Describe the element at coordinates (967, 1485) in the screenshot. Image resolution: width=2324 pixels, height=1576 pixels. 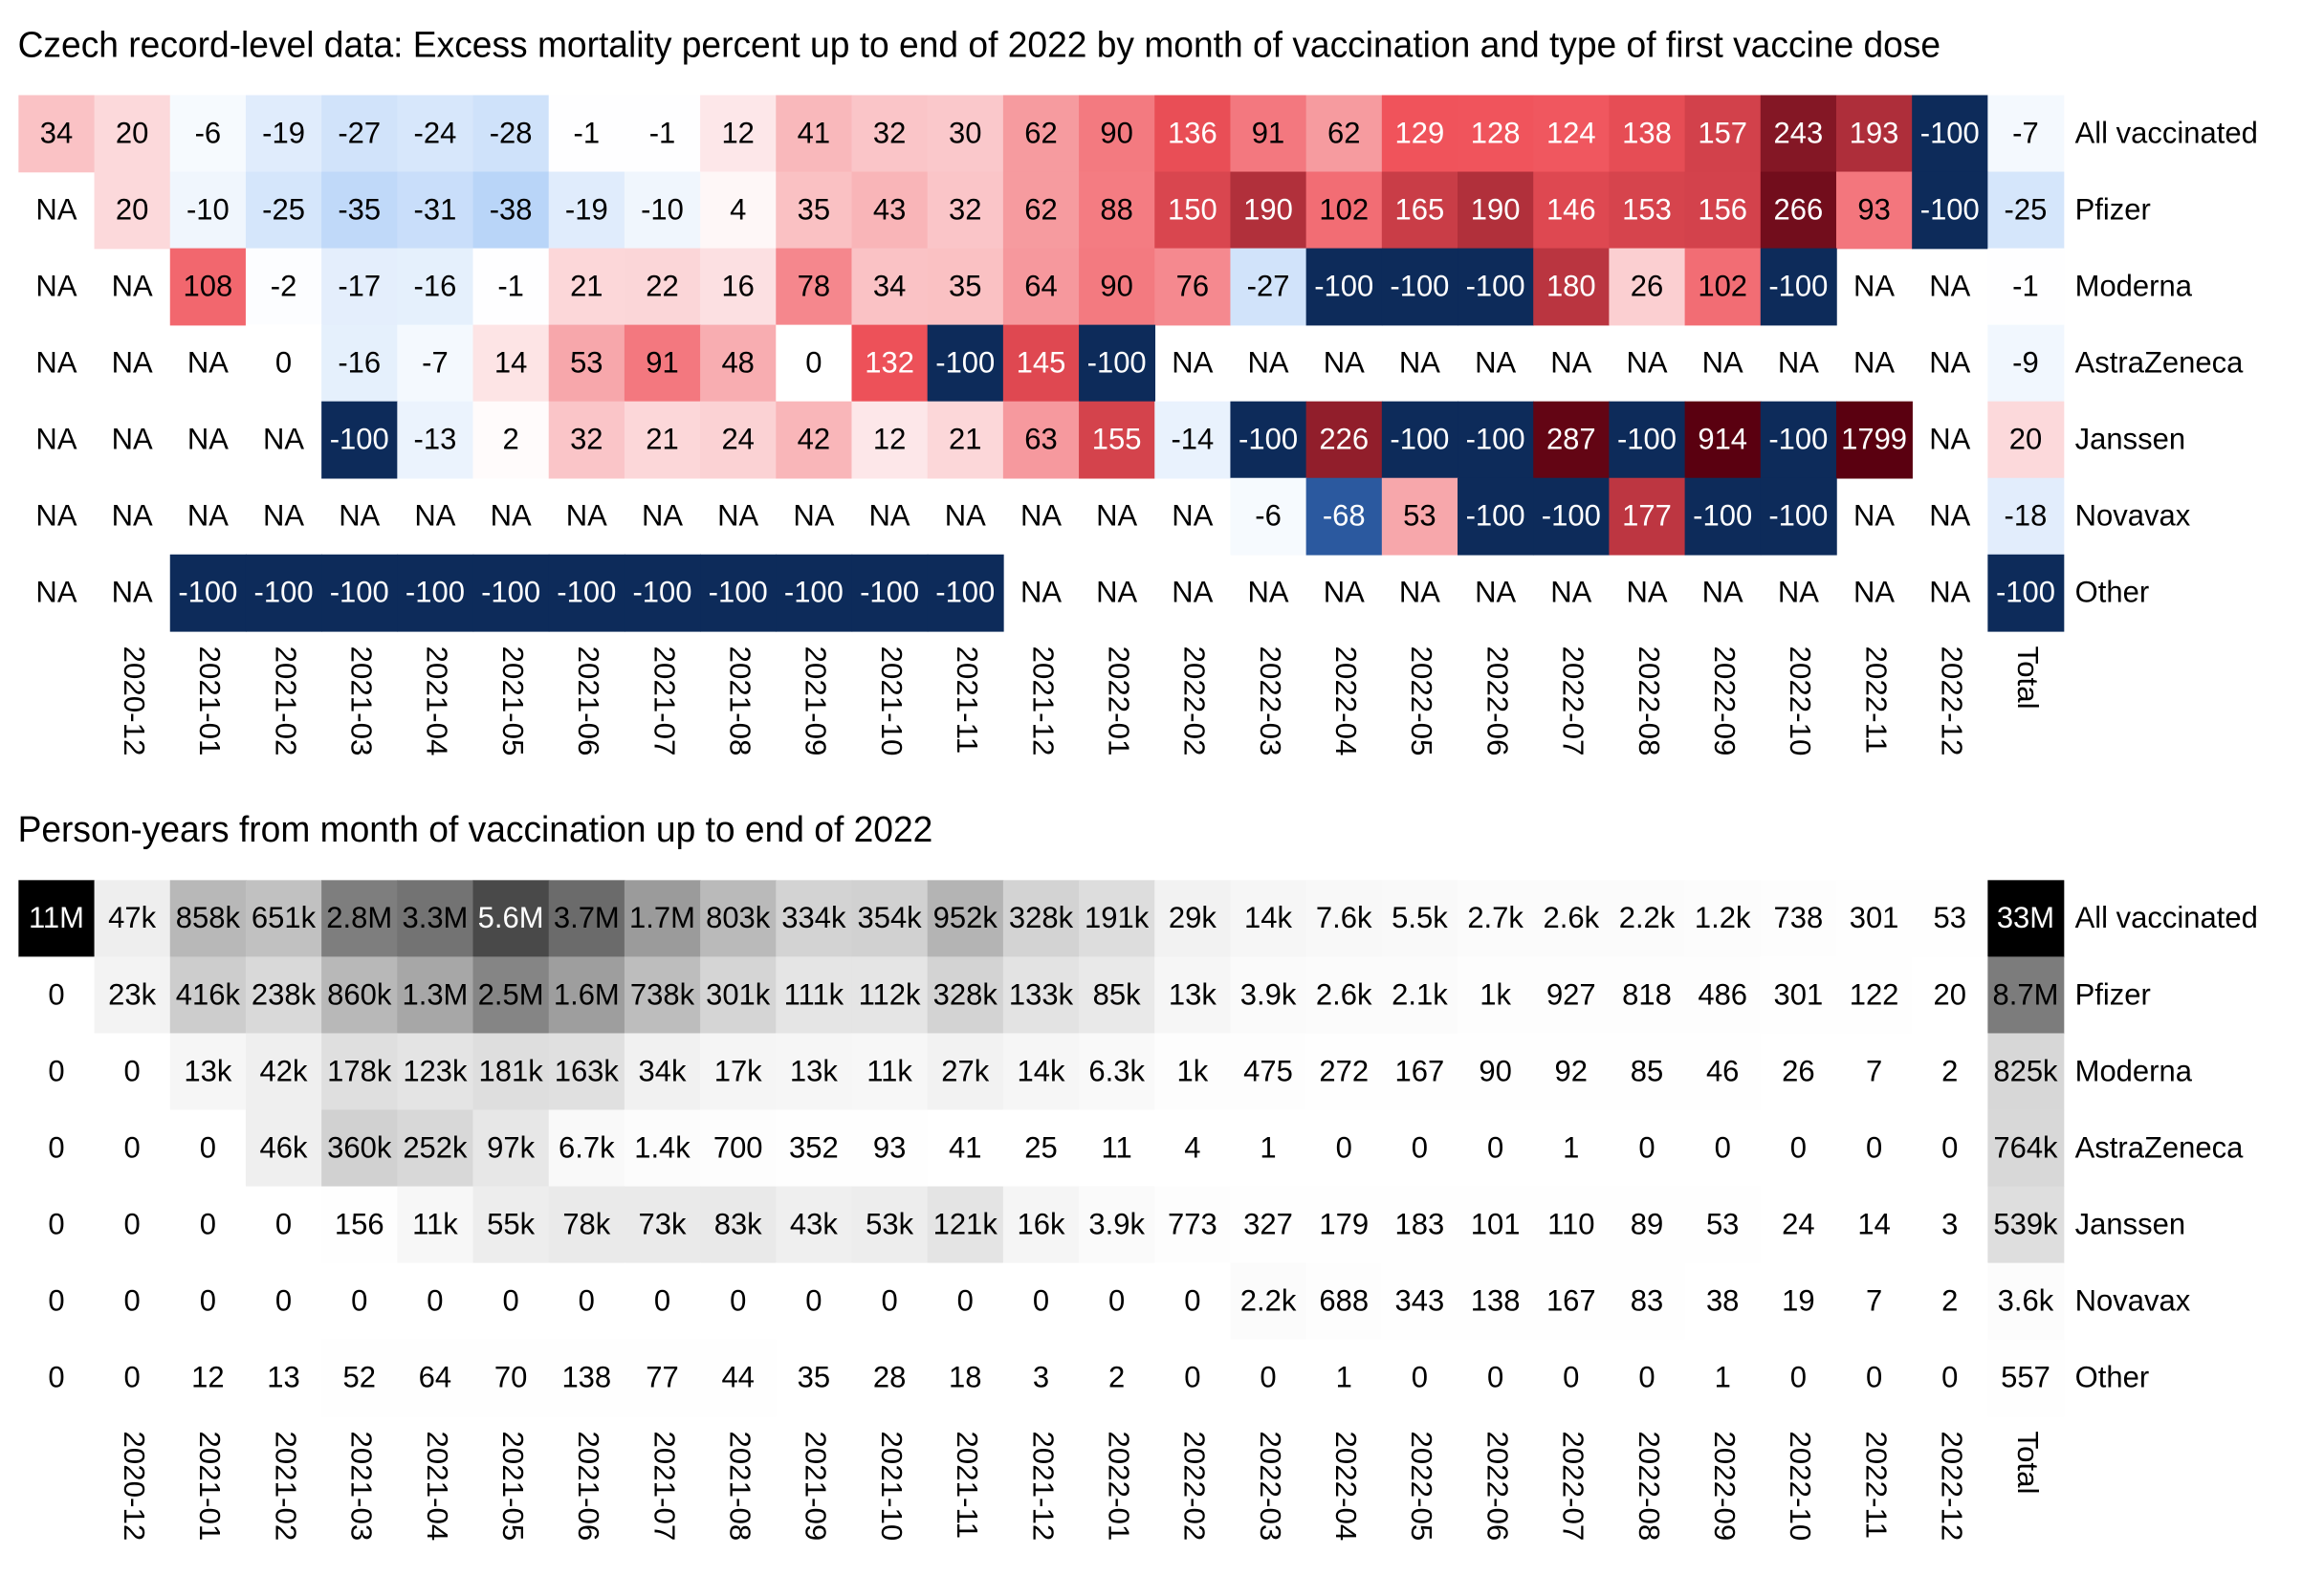
I see `x-tick-label: 2021-11` at that location.